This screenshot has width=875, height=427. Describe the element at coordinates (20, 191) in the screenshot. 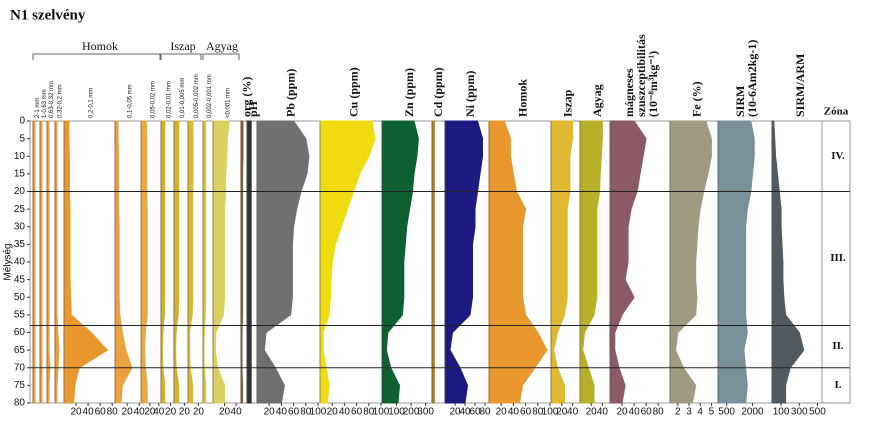

I see `y-tick-label: 20` at that location.